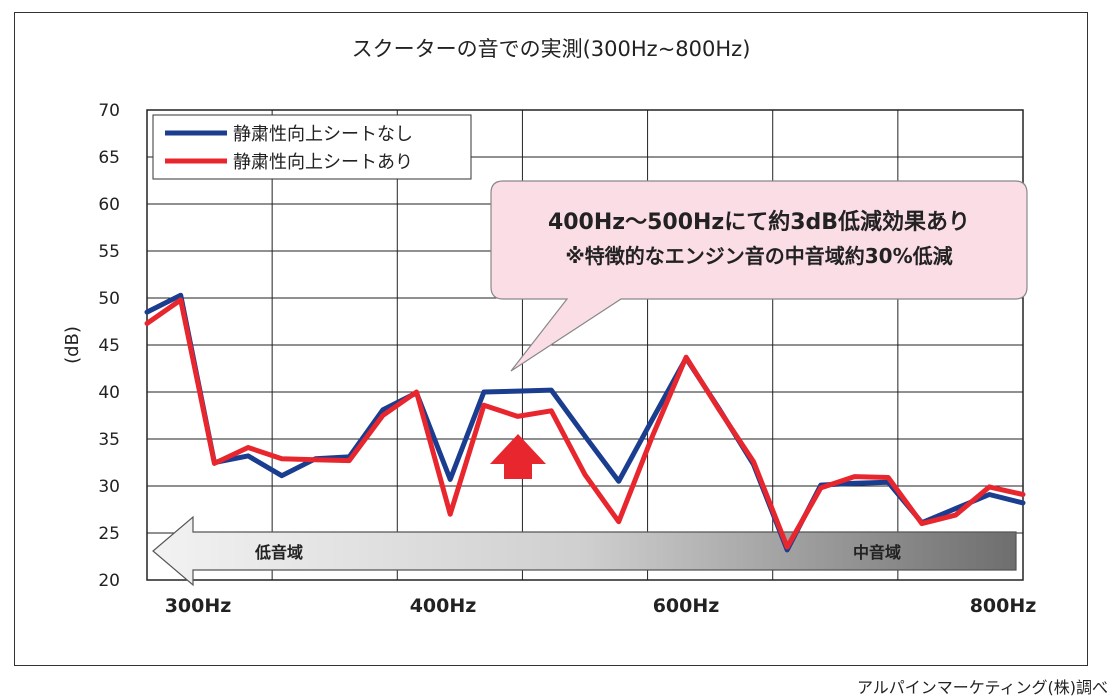 The height and width of the screenshot is (700, 1120). What do you see at coordinates (72, 345) in the screenshot?
I see `y-axis-label: (dB)` at bounding box center [72, 345].